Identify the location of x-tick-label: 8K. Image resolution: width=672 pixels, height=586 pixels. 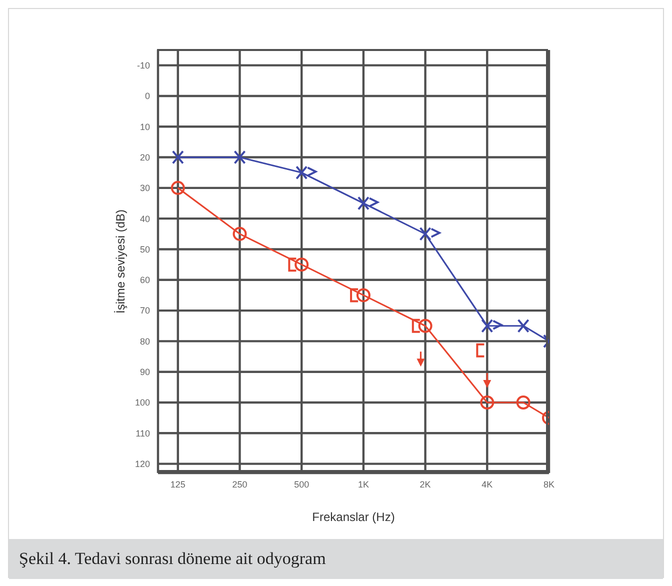
(549, 484).